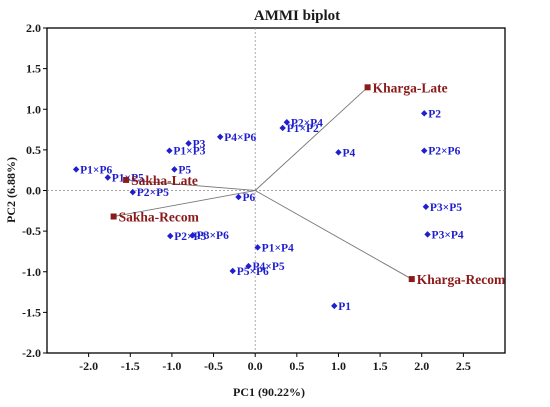 The image size is (550, 407). I want to click on genotype-label-p1xp4: P1×P4, so click(278, 248).